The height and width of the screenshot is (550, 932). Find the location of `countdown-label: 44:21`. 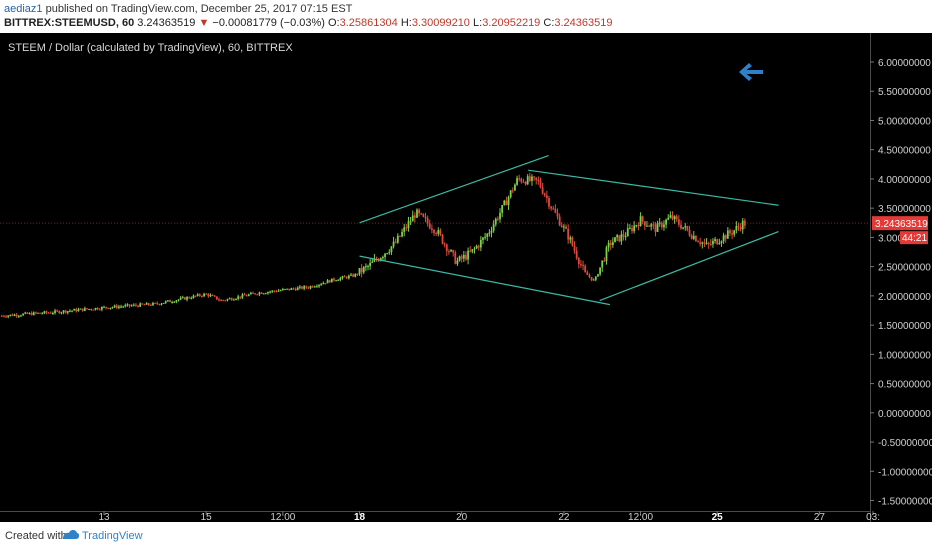

countdown-label: 44:21 is located at coordinates (914, 238).